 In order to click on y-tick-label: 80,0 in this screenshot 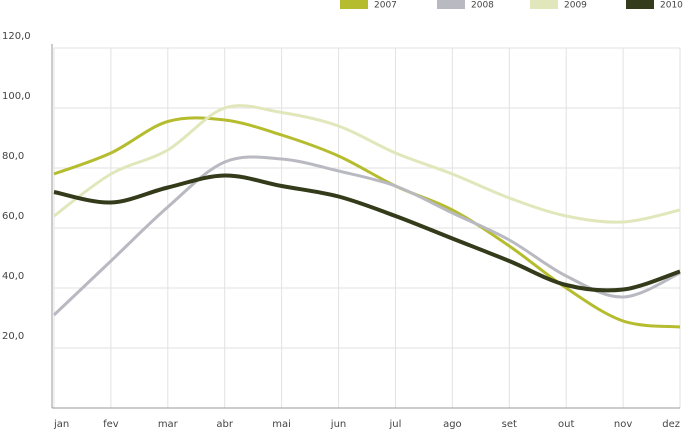, I will do `click(13, 156)`.